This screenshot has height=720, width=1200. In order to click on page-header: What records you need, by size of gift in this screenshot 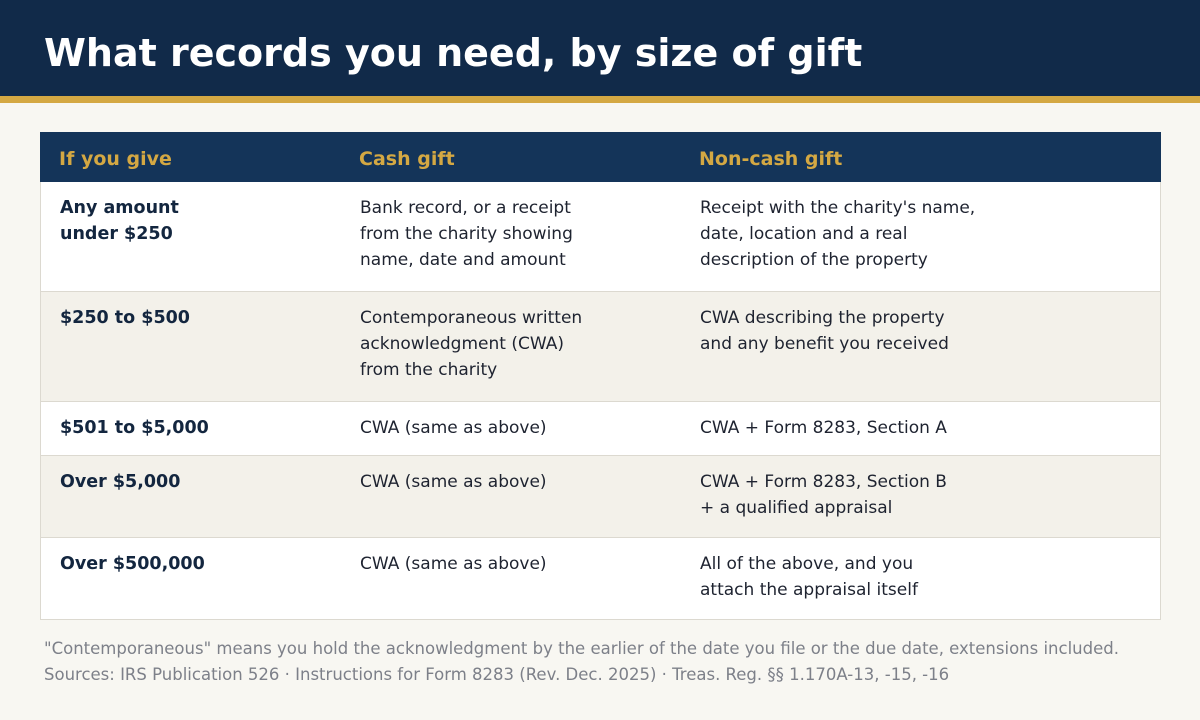, I will do `click(600, 48)`.